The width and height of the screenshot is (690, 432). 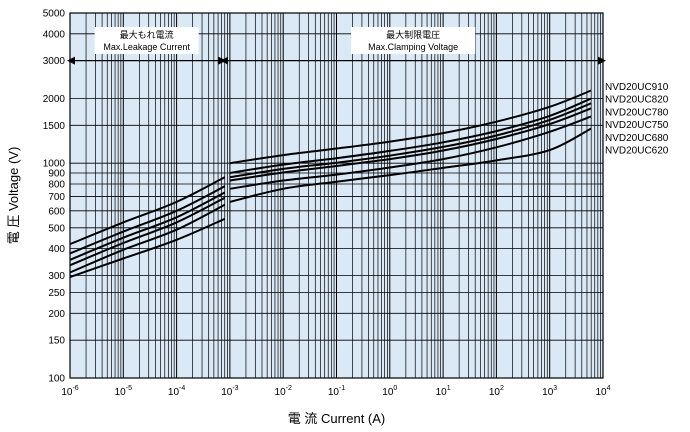 I want to click on y-tick-label: 700, so click(x=56, y=197).